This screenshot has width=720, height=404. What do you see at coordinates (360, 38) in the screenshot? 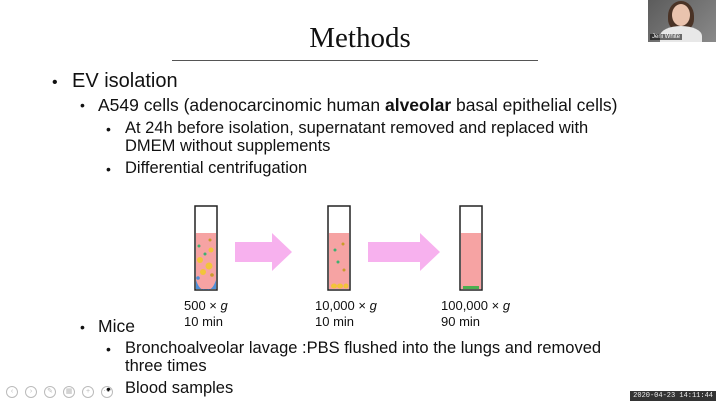
I see `slide-title: Methods` at bounding box center [360, 38].